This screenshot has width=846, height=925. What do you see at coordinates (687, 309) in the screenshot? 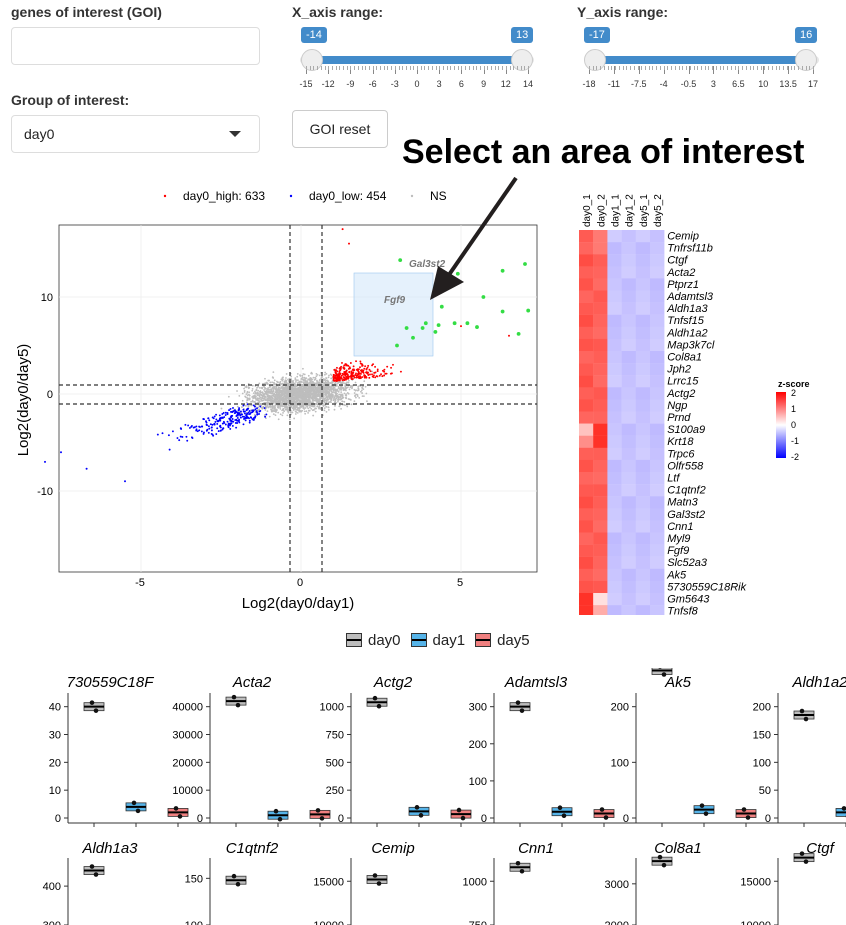
I see `heatmap-row-label: Aldh1a3` at bounding box center [687, 309].